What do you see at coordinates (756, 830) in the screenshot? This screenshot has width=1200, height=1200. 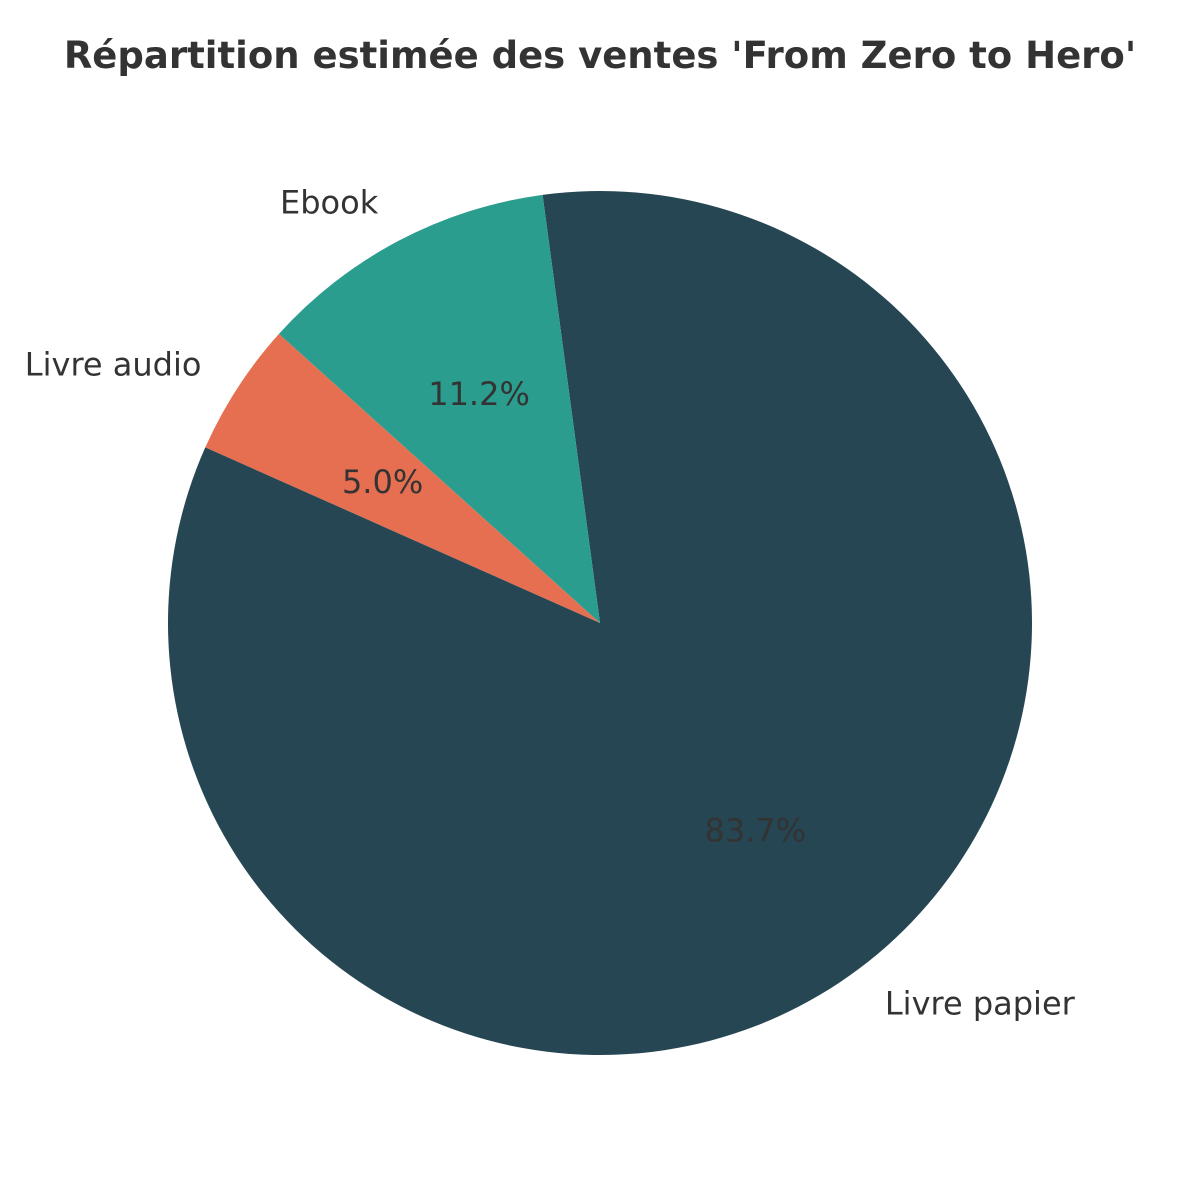 I see `pct-label-livre-papier: 83.7%` at bounding box center [756, 830].